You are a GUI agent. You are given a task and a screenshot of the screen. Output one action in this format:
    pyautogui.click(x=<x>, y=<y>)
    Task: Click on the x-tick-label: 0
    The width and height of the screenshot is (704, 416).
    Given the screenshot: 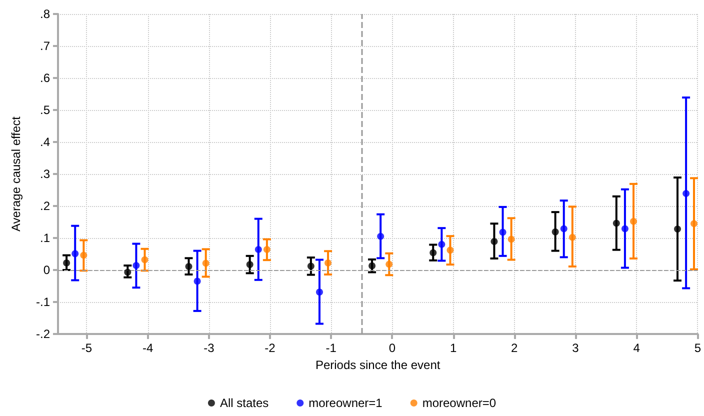 What is the action you would take?
    pyautogui.click(x=392, y=348)
    